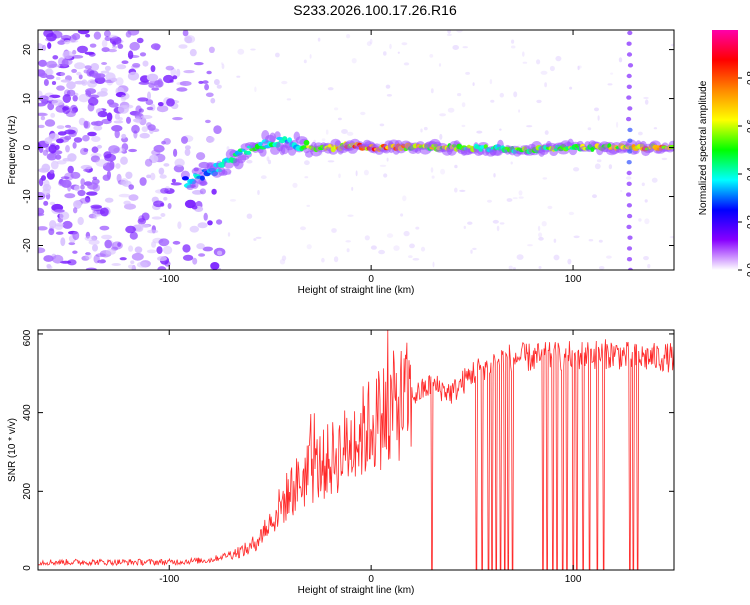  Describe the element at coordinates (748, 222) in the screenshot. I see `colorbar-tick-label: 0.2` at that location.